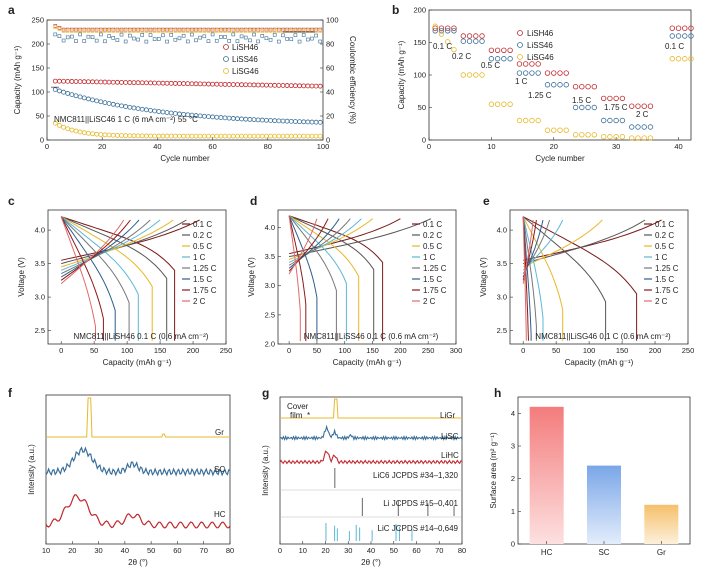 The height and width of the screenshot is (572, 705). Describe the element at coordinates (371, 408) in the screenshot. I see `g-LiGr-curve` at that location.